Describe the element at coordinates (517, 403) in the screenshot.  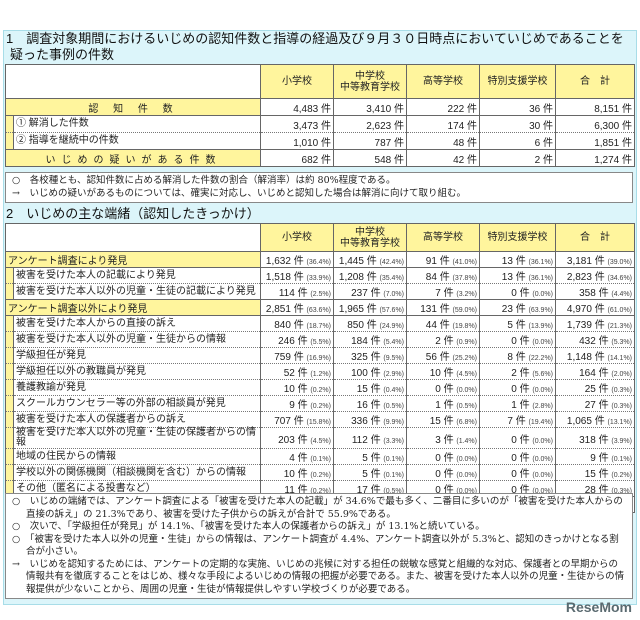
I see `cell-value: 1 件 (2.8%)` at that location.